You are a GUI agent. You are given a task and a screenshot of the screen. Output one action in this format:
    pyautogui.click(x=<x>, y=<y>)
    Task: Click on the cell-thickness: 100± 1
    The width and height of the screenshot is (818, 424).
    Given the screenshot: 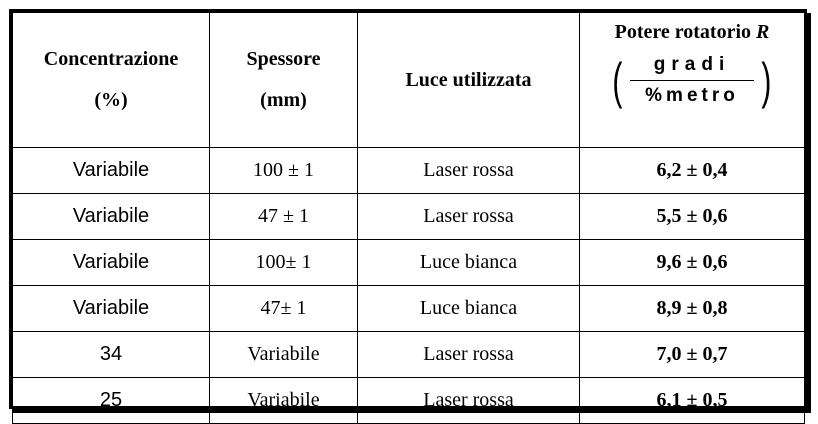 What is the action you would take?
    pyautogui.click(x=283, y=262)
    